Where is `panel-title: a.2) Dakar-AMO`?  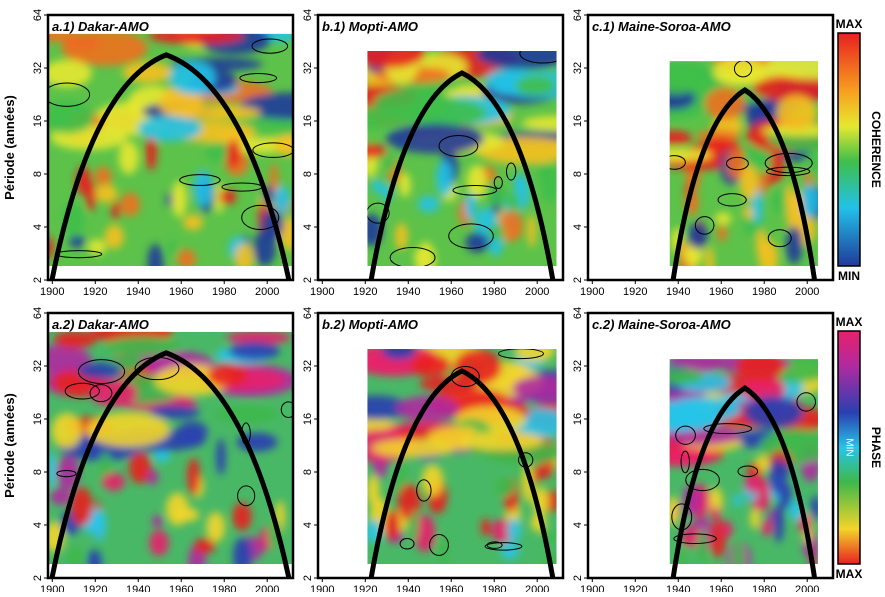 panel-title: a.2) Dakar-AMO is located at coordinates (100, 324).